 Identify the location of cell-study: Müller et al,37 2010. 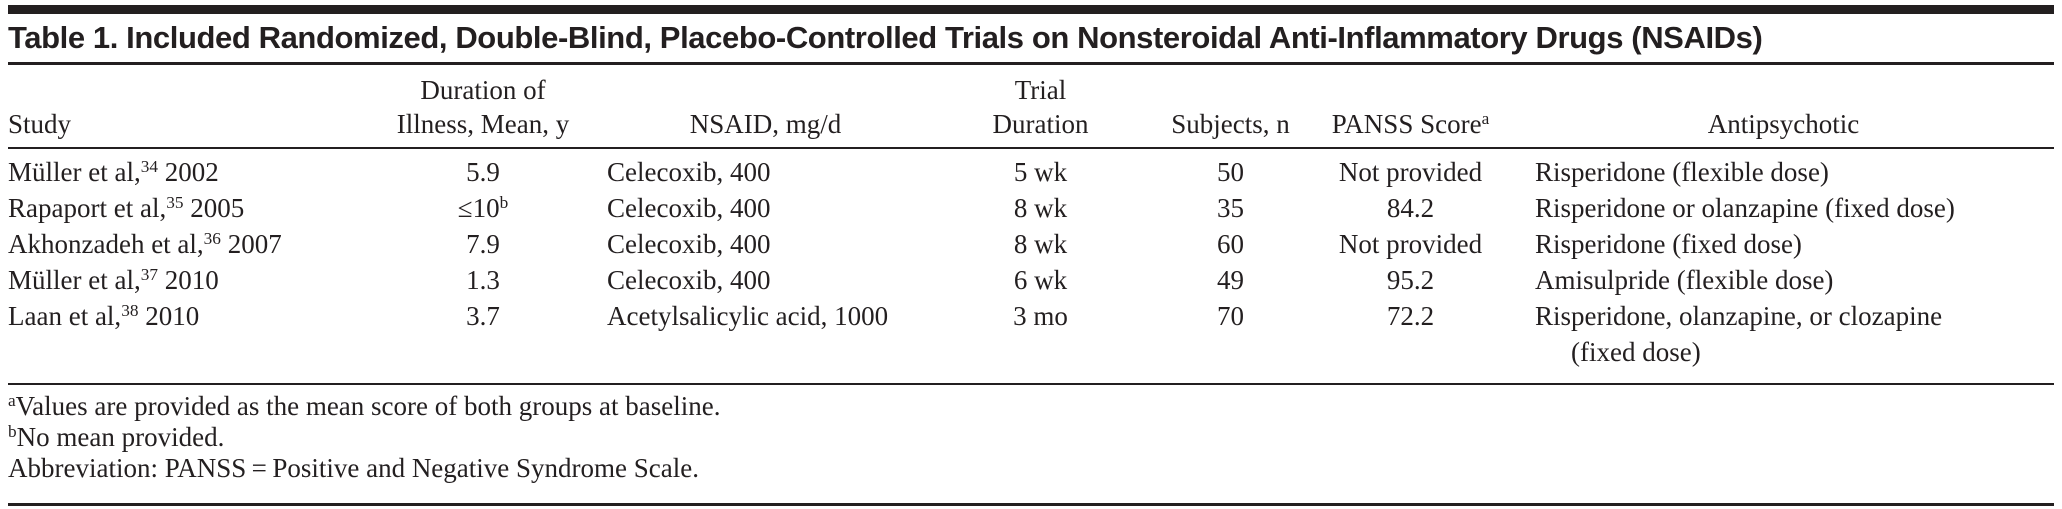
(185, 280).